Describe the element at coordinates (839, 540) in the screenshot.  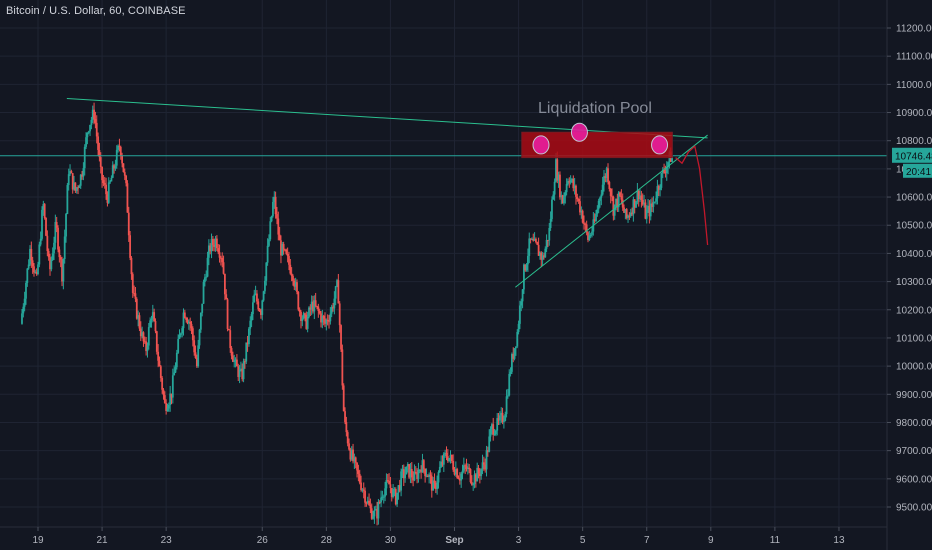
I see `x-tick-label: 13` at that location.